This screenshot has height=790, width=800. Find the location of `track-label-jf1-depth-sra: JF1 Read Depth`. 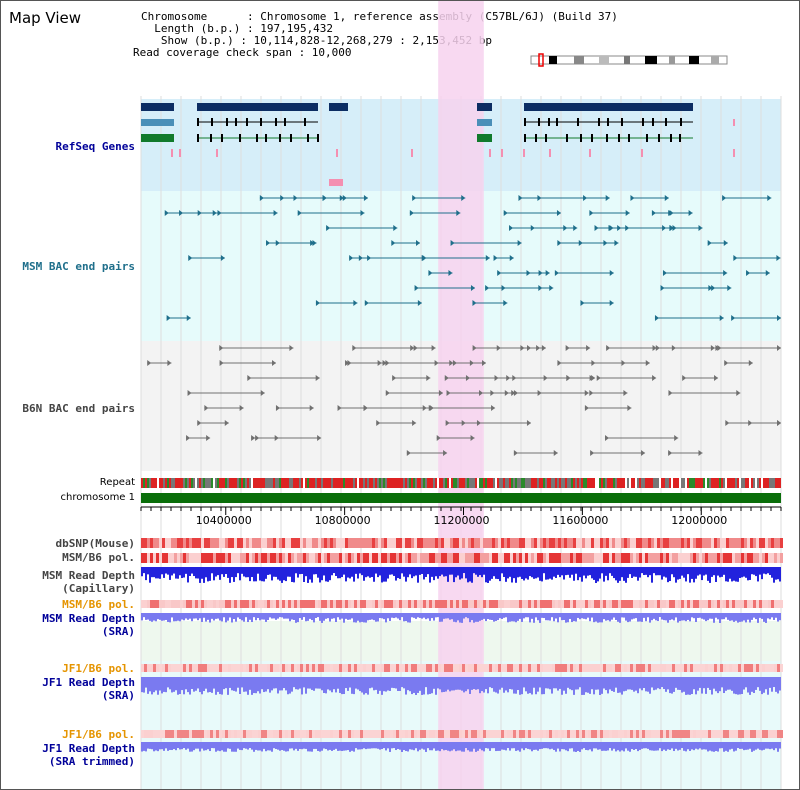

track-label-jf1-depth-sra: JF1 Read Depth is located at coordinates (88, 682).